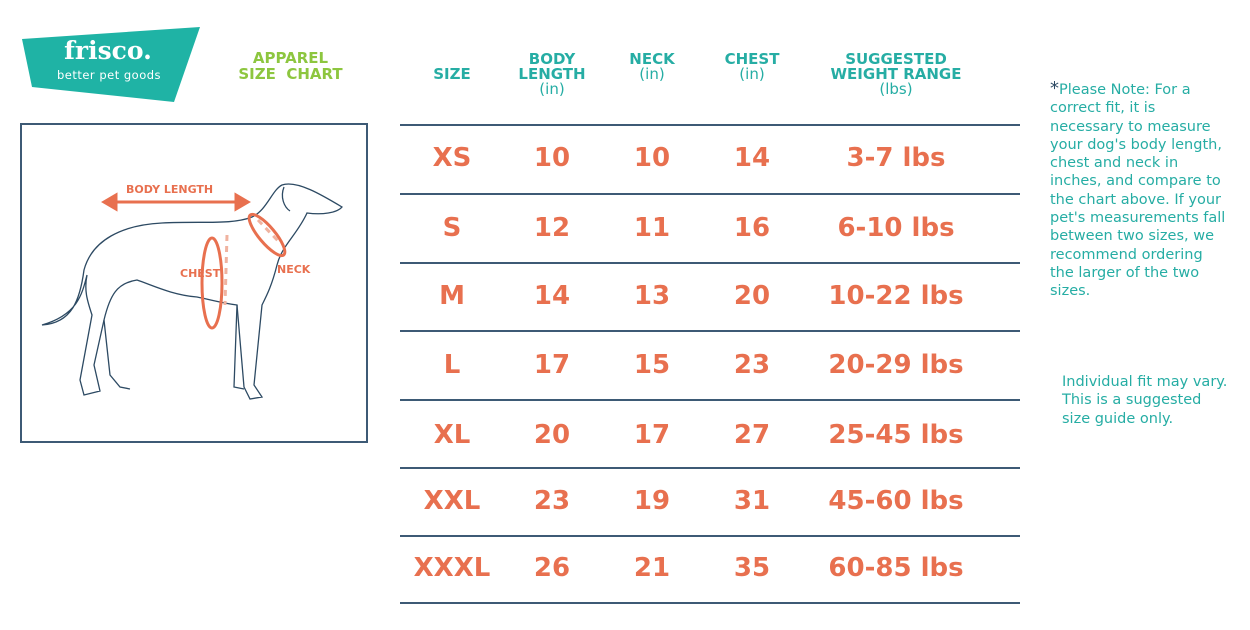 The height and width of the screenshot is (630, 1250). Describe the element at coordinates (290, 58) in the screenshot. I see `title-line1: APPAREL` at that location.